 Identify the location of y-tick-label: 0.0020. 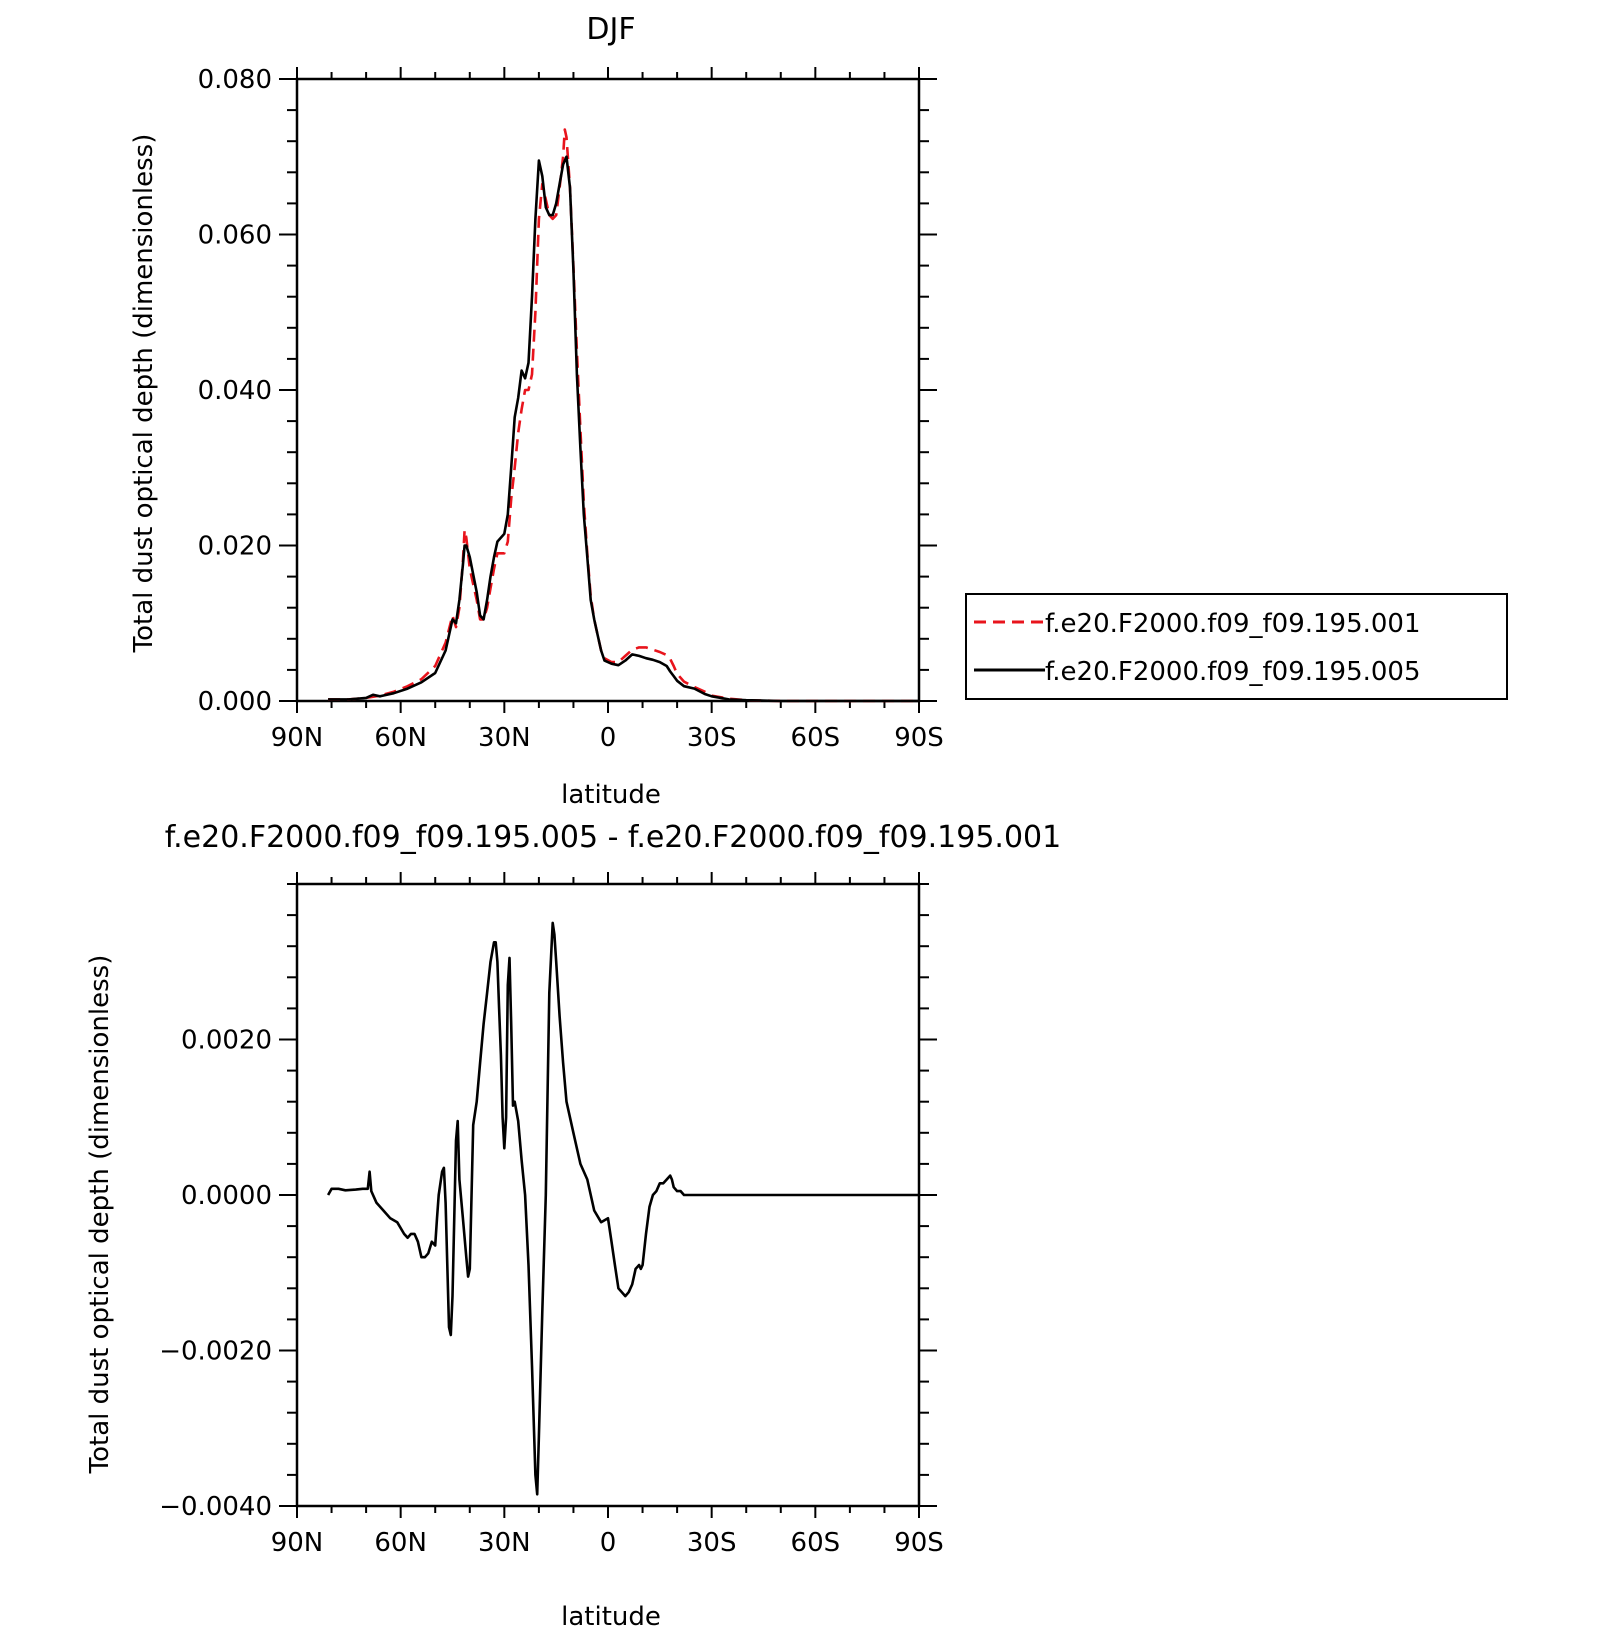
(226, 1041).